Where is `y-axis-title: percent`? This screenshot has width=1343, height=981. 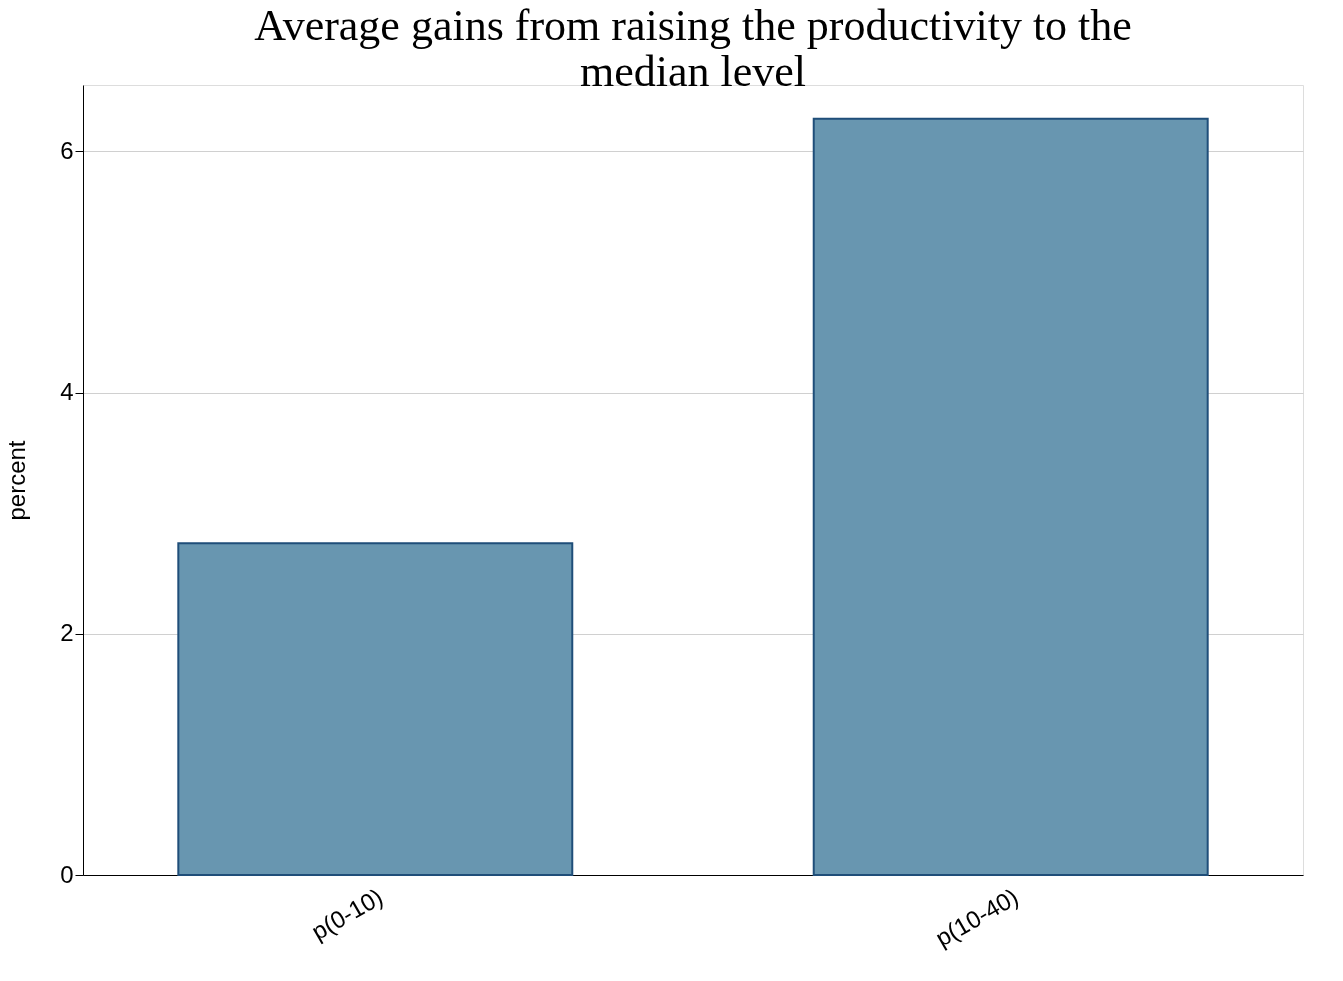
y-axis-title: percent is located at coordinates (17, 480).